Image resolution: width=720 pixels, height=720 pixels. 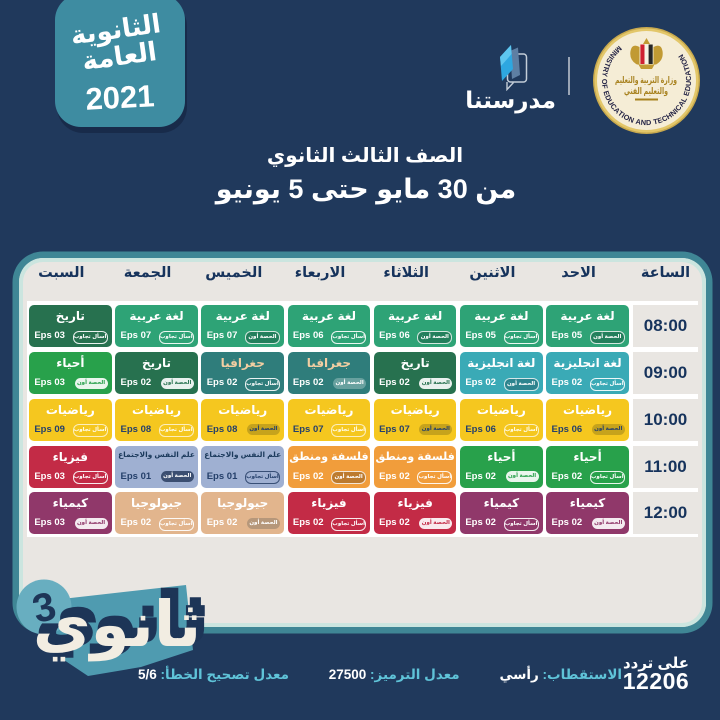 What do you see at coordinates (668, 116) in the screenshot?
I see `svg-text: H` at bounding box center [668, 116].